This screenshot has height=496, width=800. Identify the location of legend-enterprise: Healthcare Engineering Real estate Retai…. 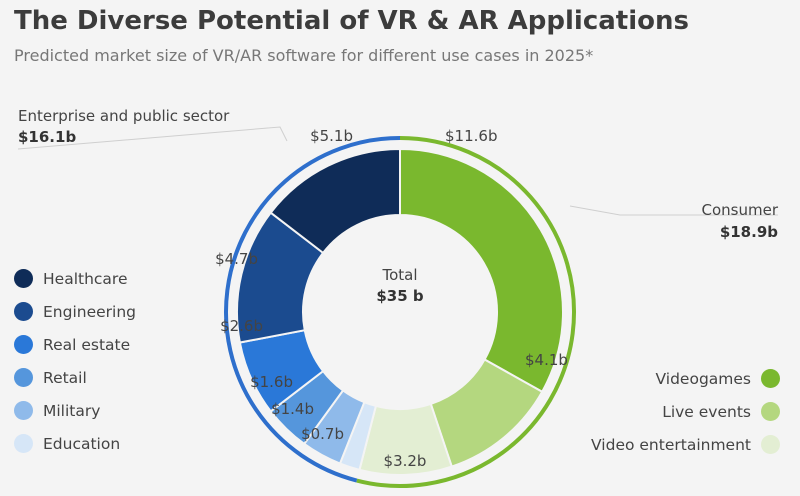
(75, 361).